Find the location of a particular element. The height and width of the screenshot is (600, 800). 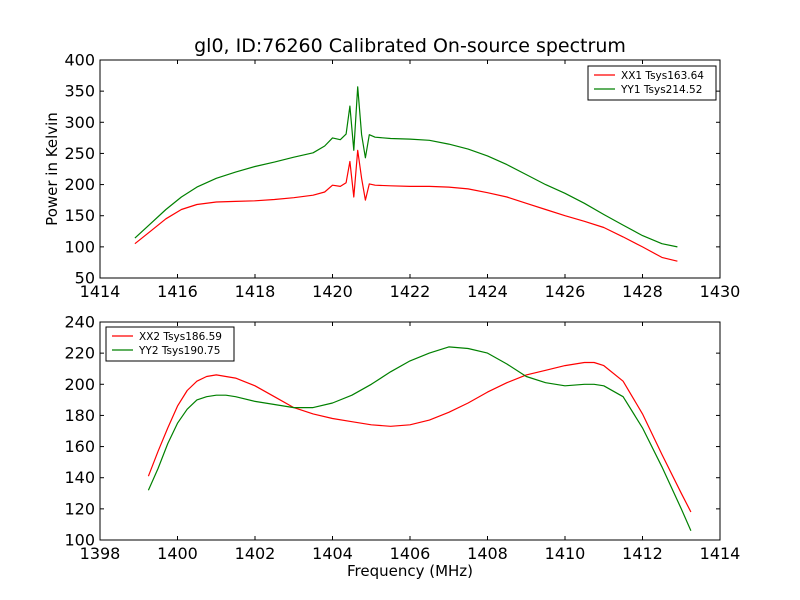

x-tick-label: 1426 is located at coordinates (565, 291).